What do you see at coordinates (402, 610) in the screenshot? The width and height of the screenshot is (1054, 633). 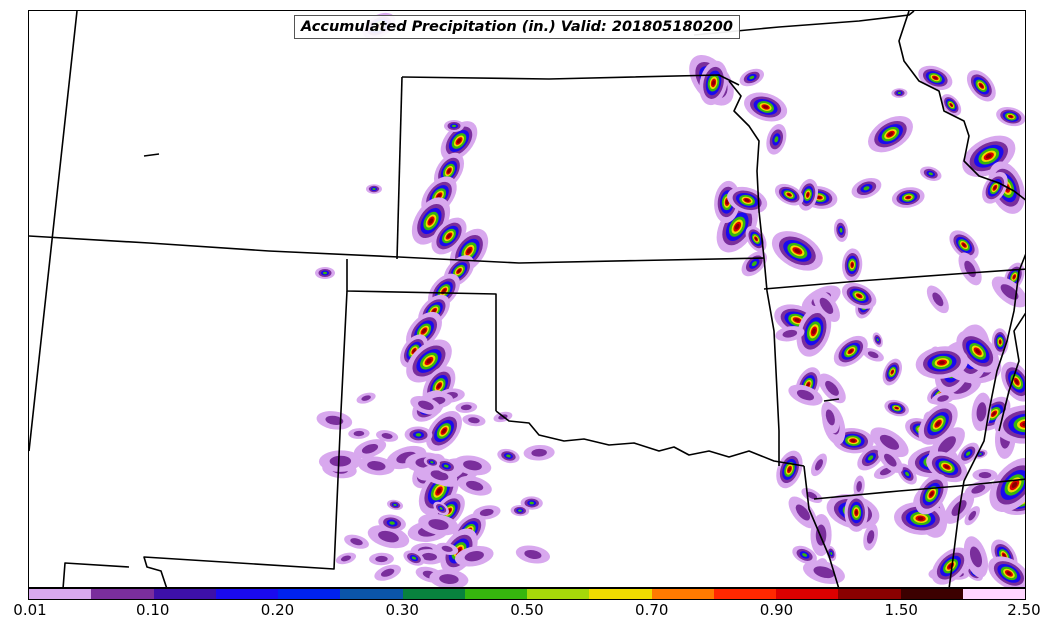 I see `colorbar-tick-label: 0.30` at bounding box center [402, 610].